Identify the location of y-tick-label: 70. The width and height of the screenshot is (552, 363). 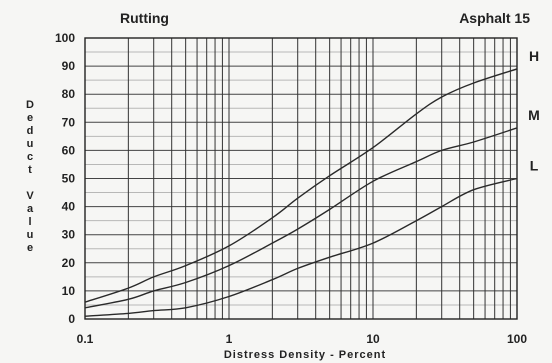
(69, 122).